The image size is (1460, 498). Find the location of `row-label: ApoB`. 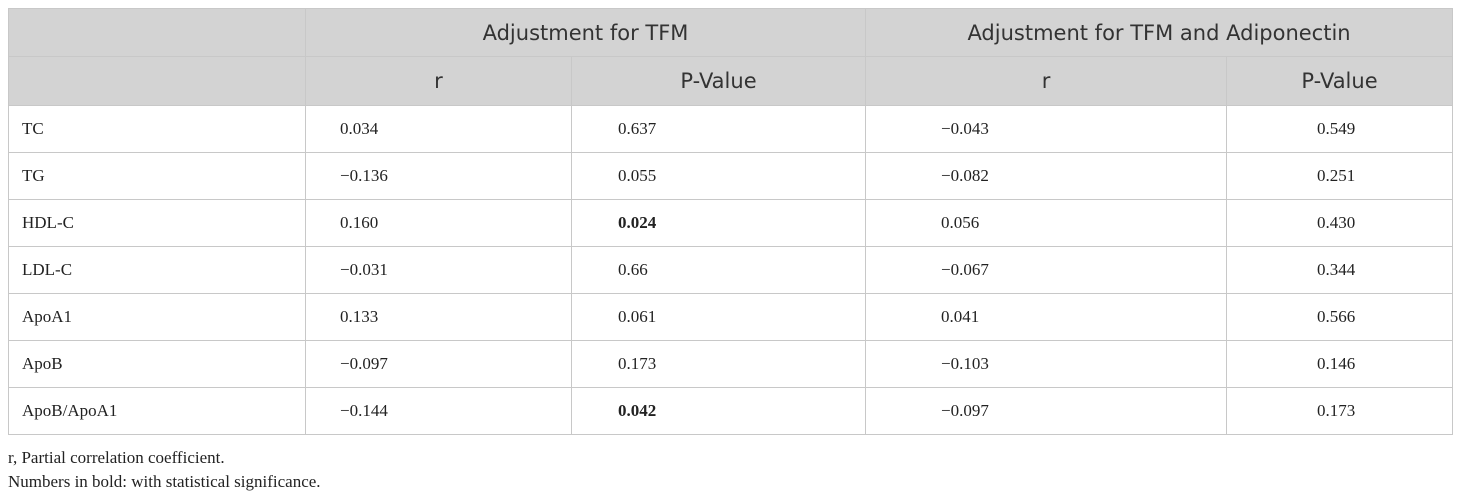

row-label: ApoB is located at coordinates (157, 364).